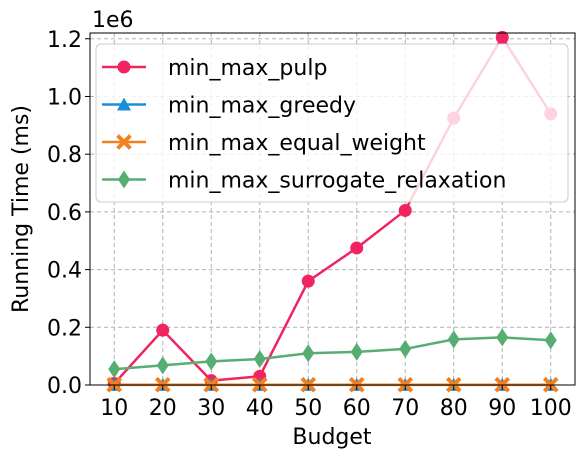  What do you see at coordinates (247, 68) in the screenshot?
I see `legend-label: min_max_pulp` at bounding box center [247, 68].